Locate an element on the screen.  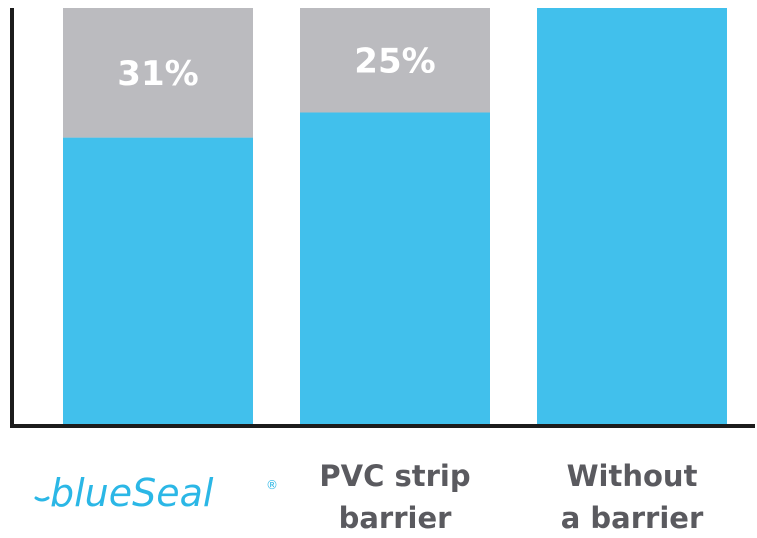
logo-swoosh is located at coordinates (42, 499).